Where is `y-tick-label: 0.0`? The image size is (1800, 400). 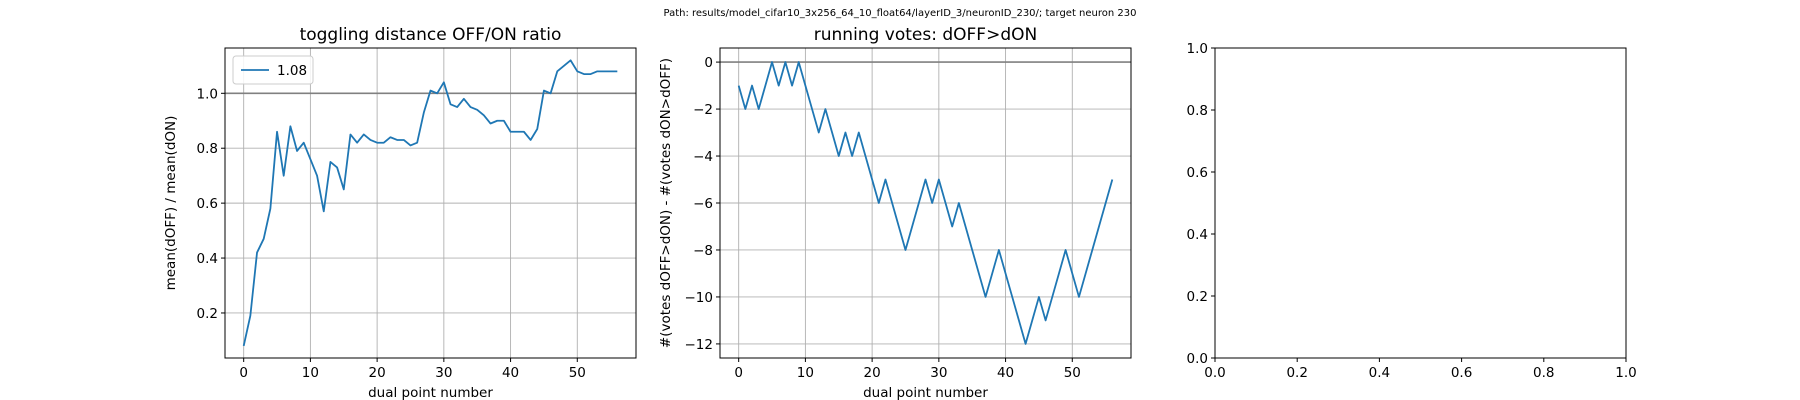
y-tick-label: 0.0 is located at coordinates (1197, 359).